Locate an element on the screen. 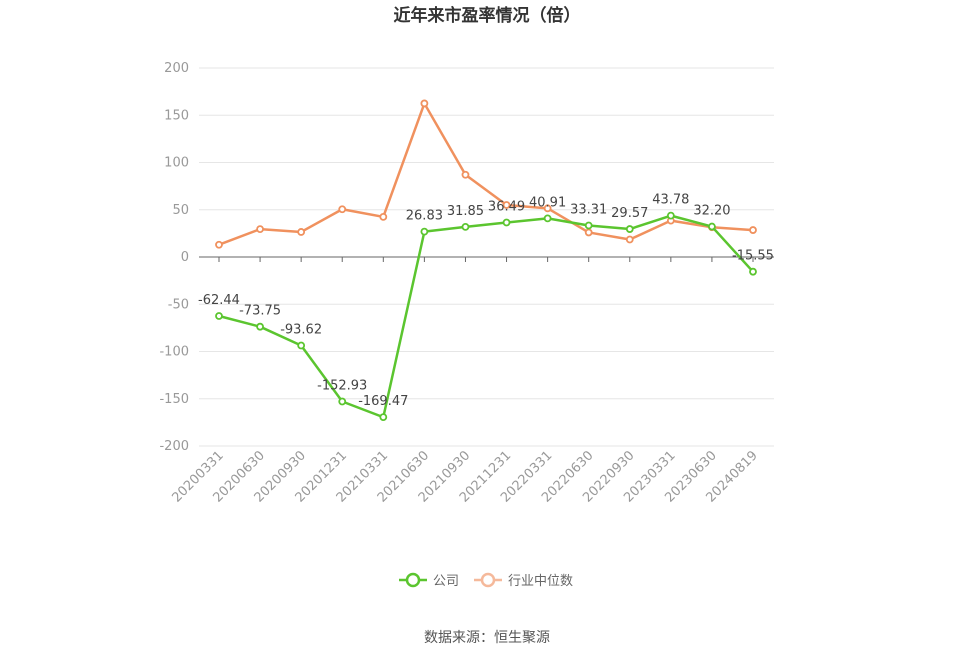 The image size is (975, 658). data-label-company: 29.57 is located at coordinates (629, 213).